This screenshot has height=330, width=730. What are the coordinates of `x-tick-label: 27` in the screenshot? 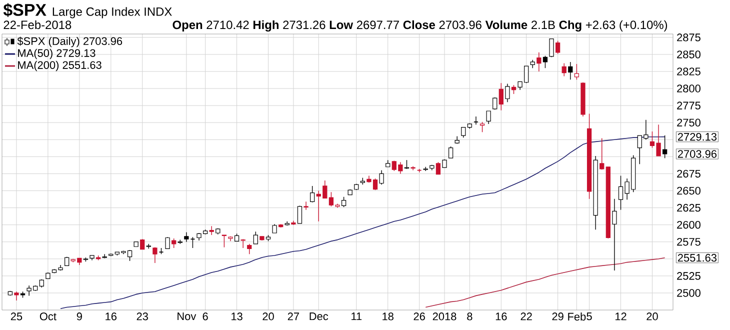 It's located at (293, 316).